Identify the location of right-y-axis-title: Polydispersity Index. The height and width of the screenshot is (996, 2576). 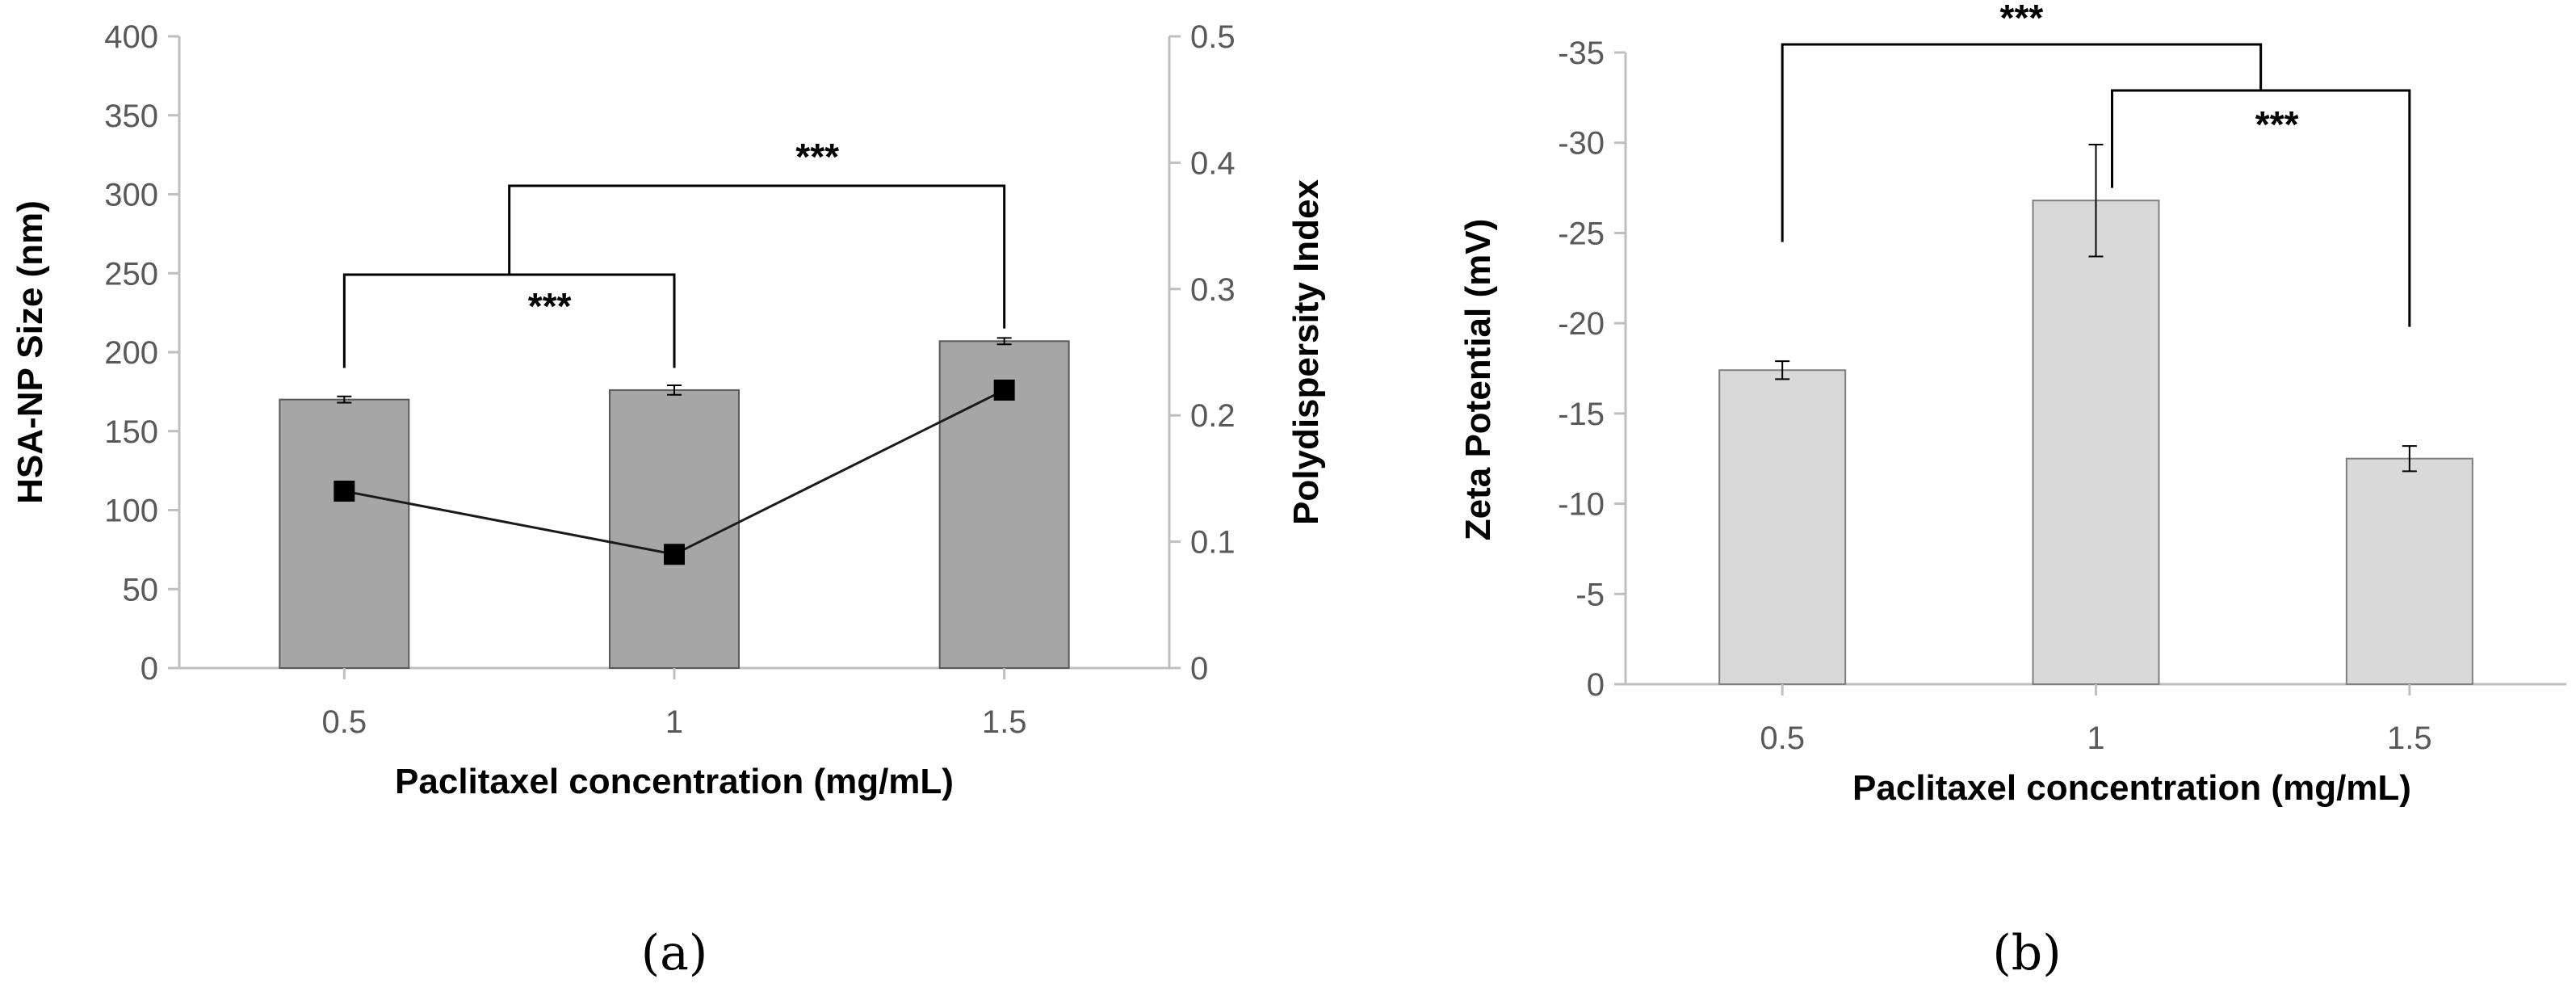
(1306, 352).